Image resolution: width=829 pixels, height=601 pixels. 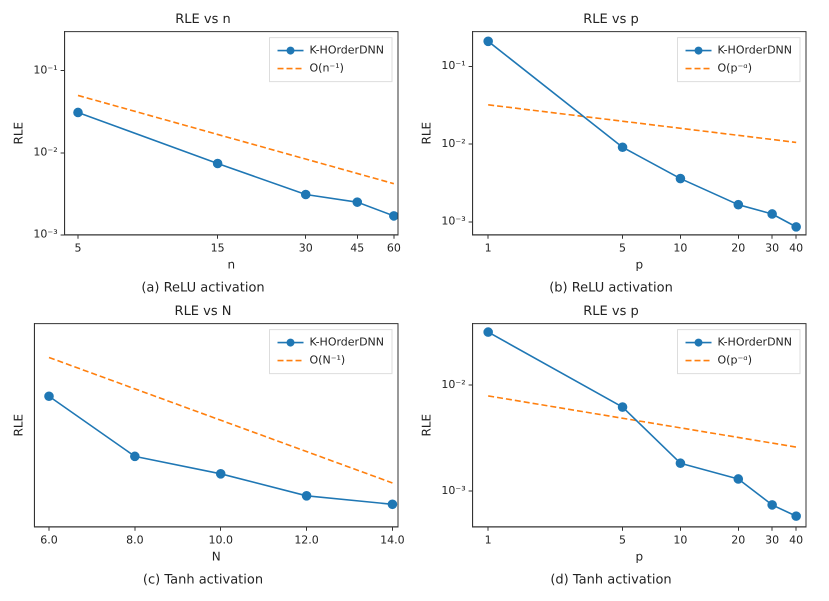 What do you see at coordinates (392, 539) in the screenshot?
I see `x-tick-label: 14.0` at bounding box center [392, 539].